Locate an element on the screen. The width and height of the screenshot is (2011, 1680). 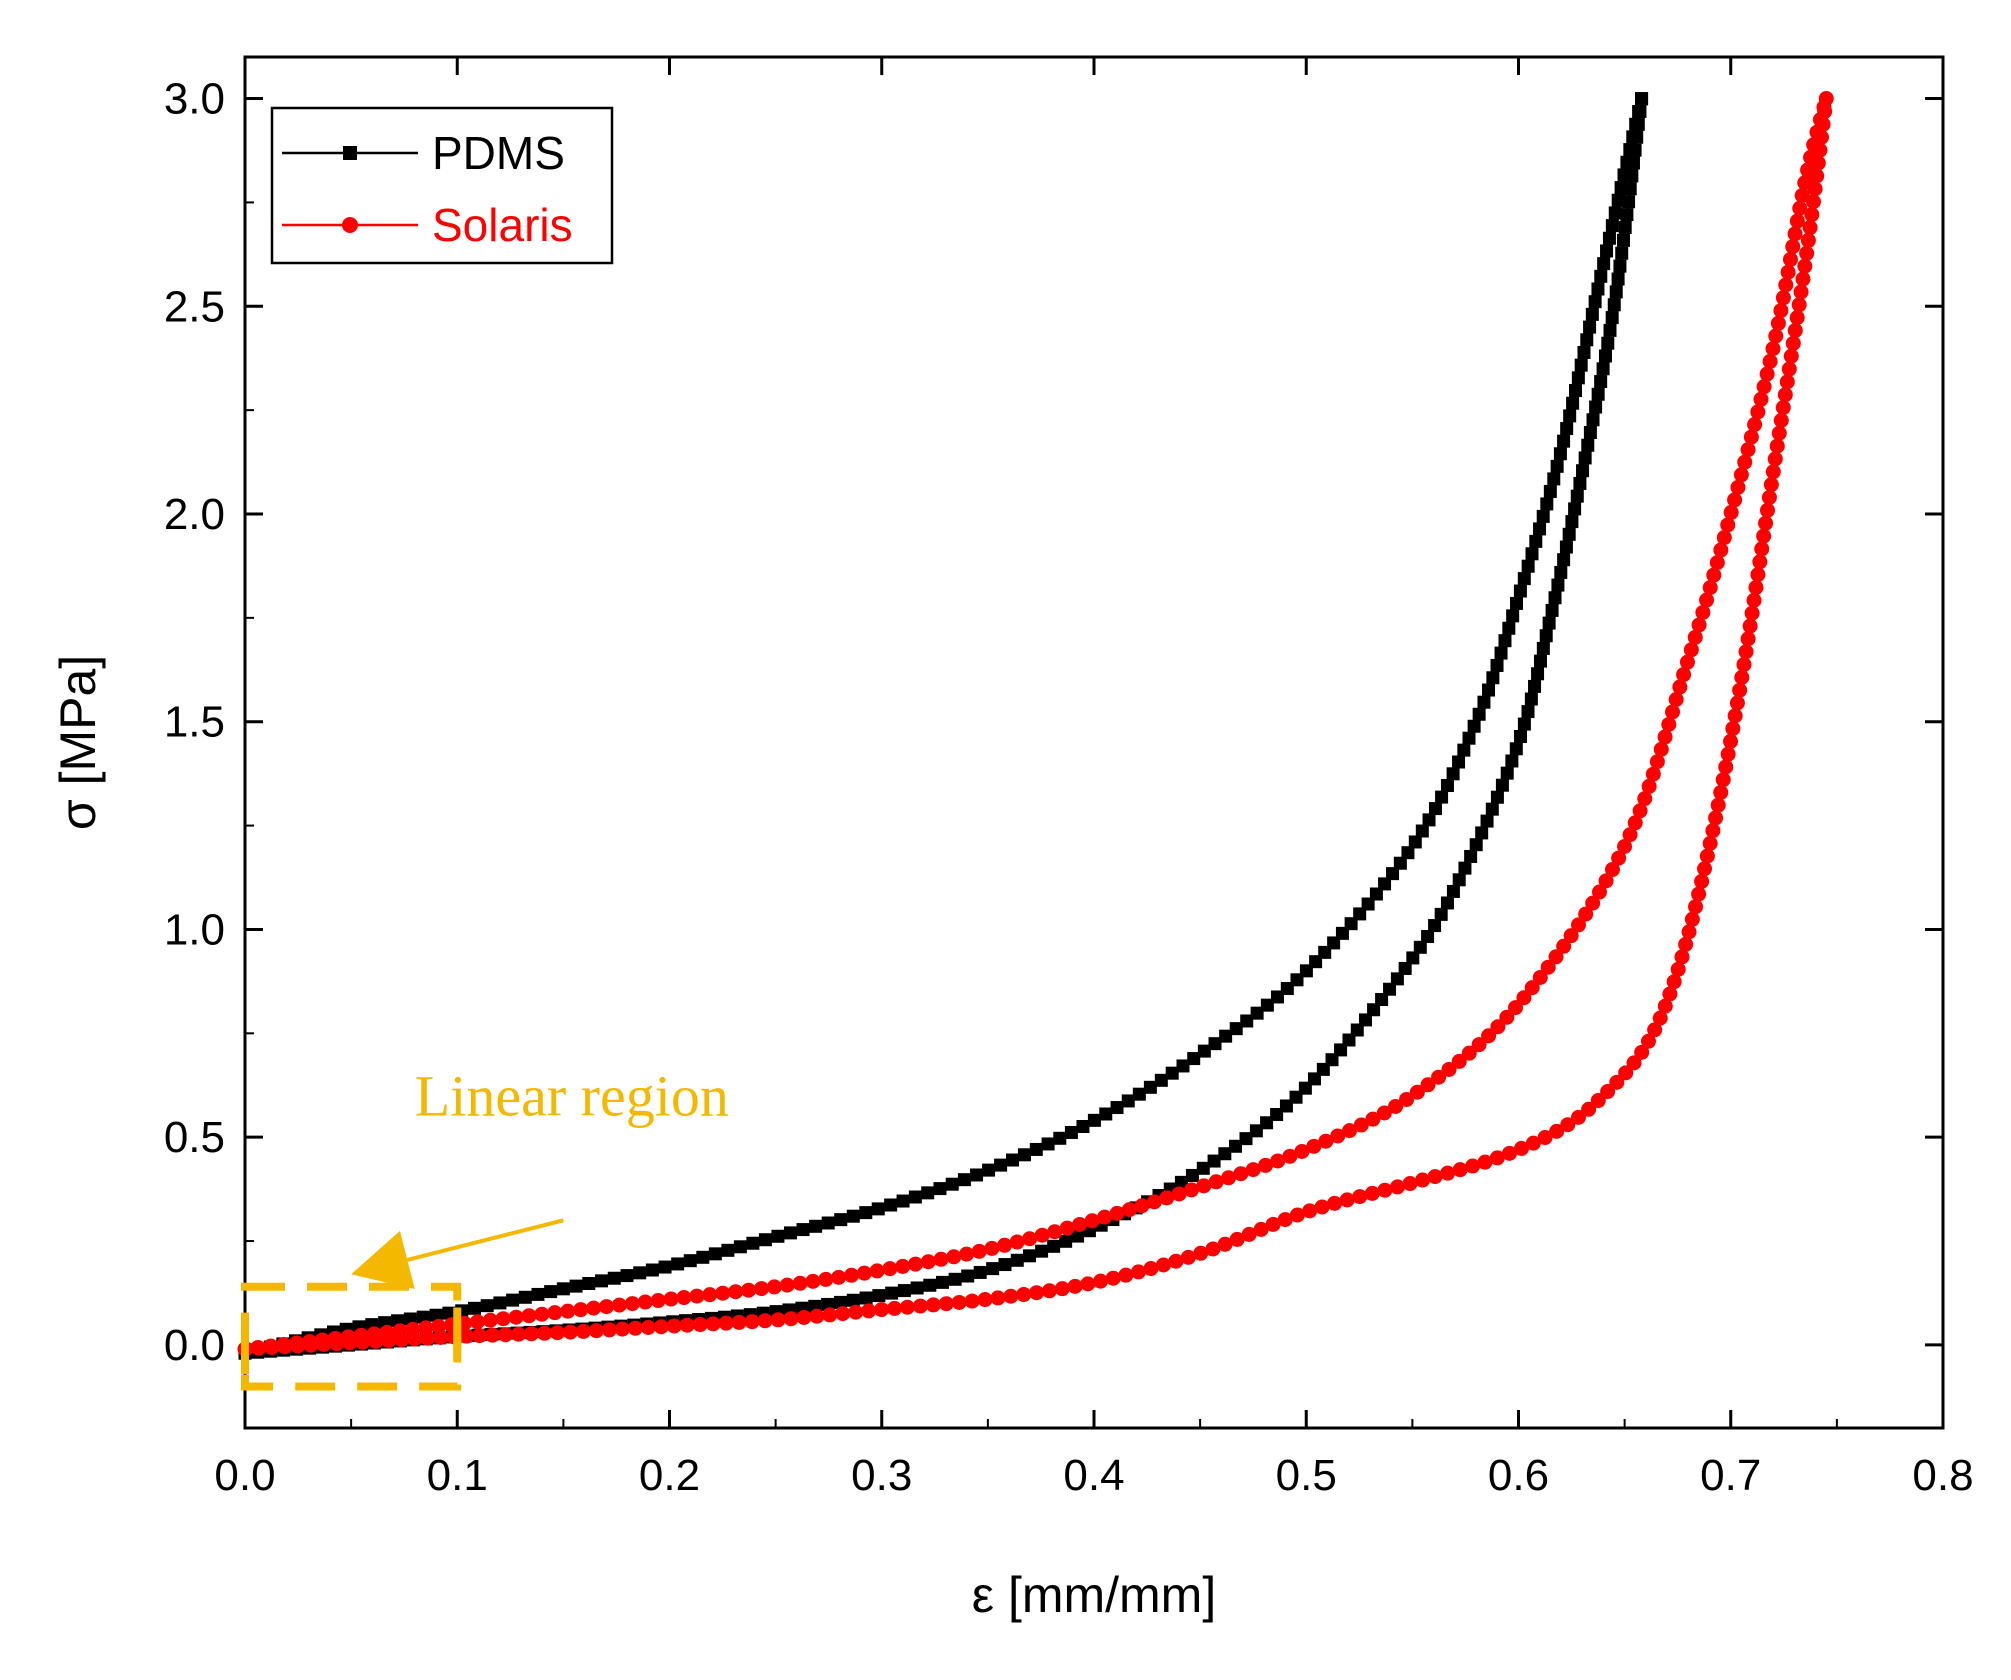
x-tick-label: 0.1 is located at coordinates (457, 1475).